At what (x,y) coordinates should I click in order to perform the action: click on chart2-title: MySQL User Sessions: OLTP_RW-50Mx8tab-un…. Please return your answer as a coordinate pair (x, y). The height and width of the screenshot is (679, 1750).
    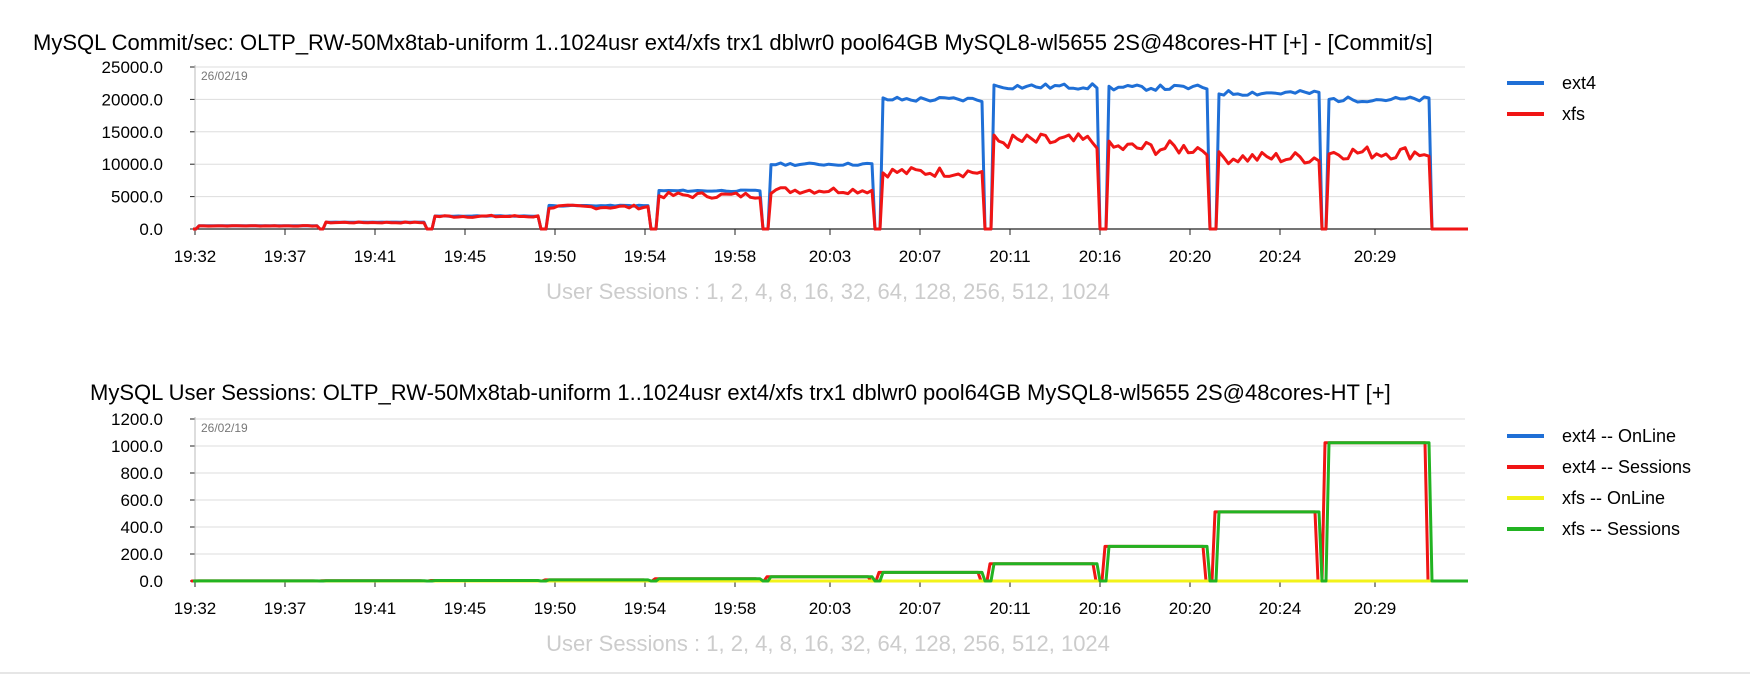
    Looking at the image, I should click on (740, 392).